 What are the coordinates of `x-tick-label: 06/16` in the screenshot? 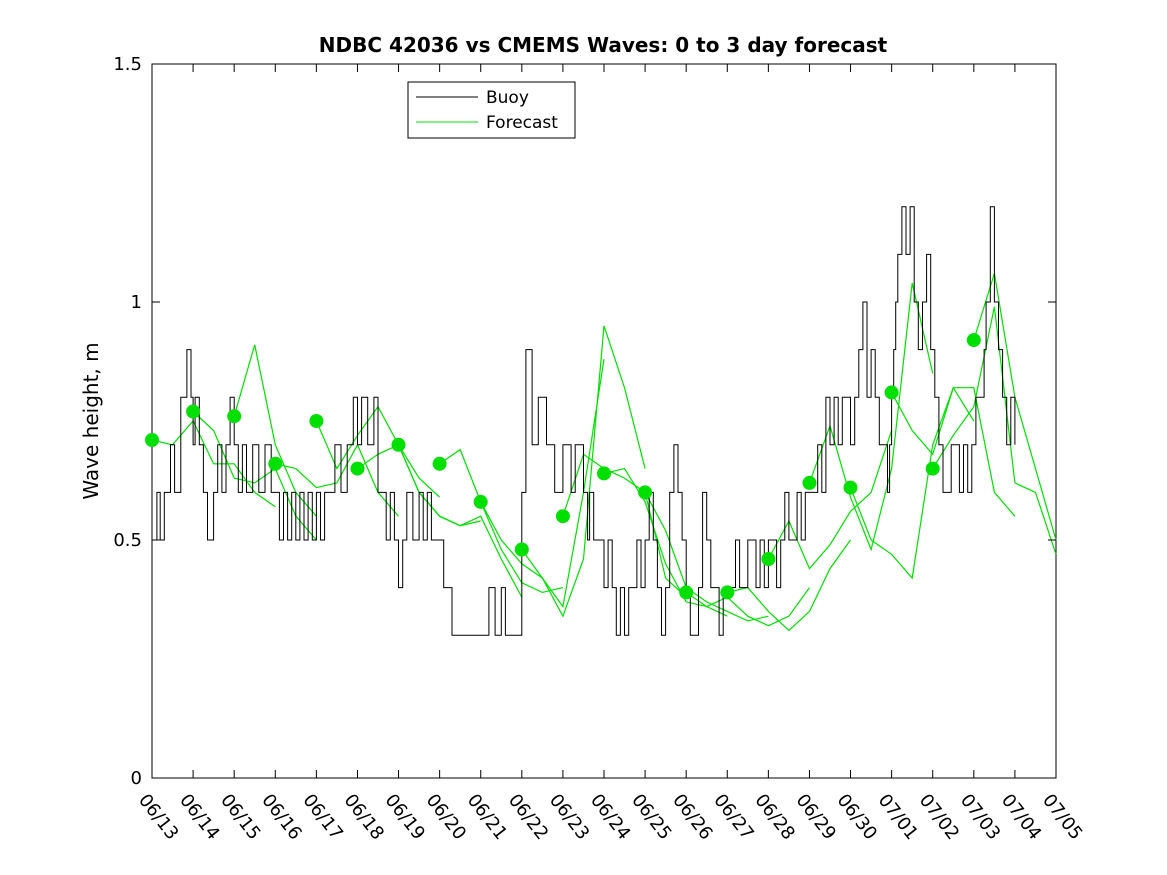 It's located at (281, 817).